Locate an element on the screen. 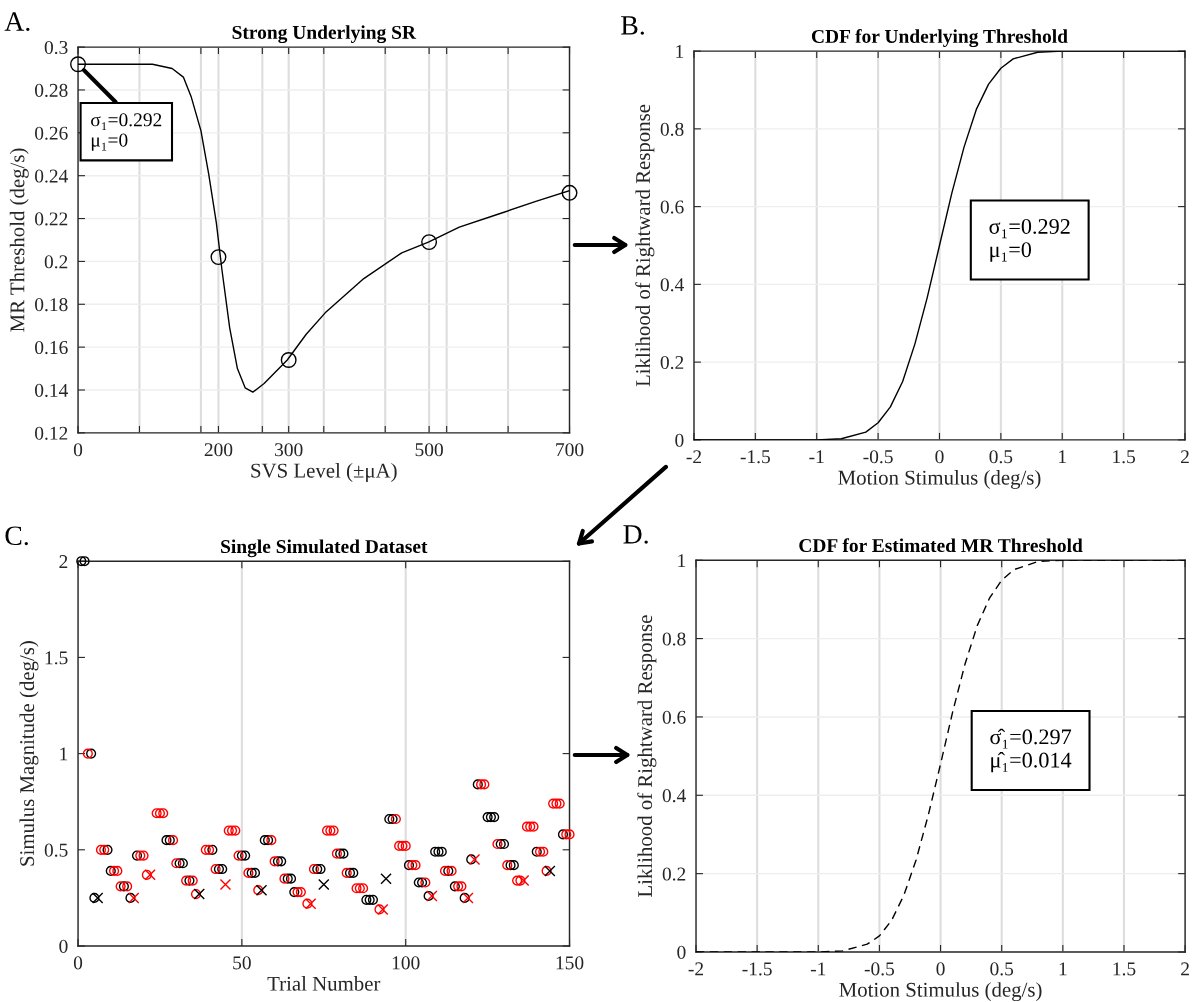  y-tick-label: 0.26 is located at coordinates (51, 133).